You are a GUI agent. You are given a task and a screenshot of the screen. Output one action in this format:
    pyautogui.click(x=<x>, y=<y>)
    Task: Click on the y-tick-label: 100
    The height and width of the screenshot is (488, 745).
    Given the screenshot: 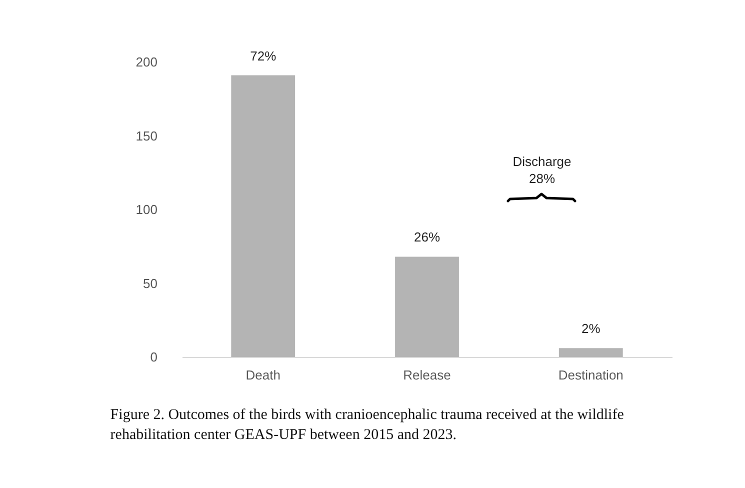 What is the action you would take?
    pyautogui.click(x=147, y=209)
    